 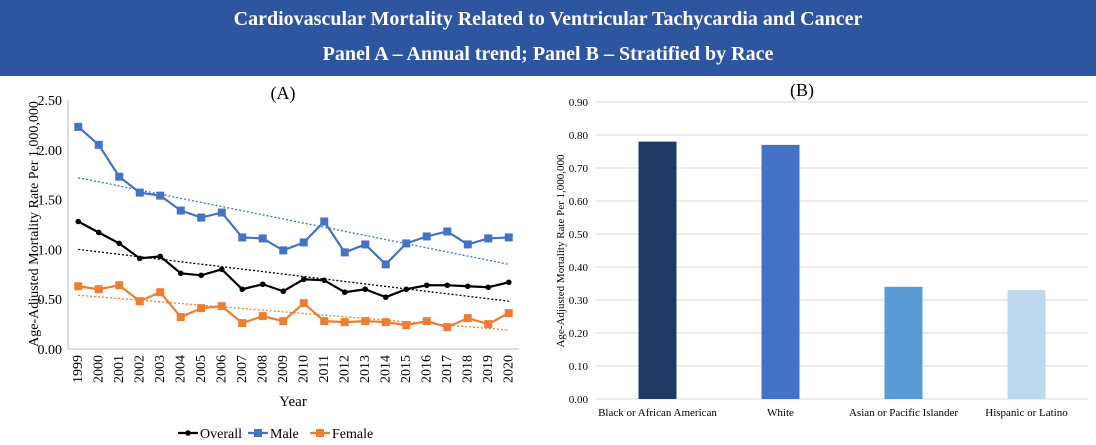 I want to click on x-tick-label: 2014, so click(x=385, y=369).